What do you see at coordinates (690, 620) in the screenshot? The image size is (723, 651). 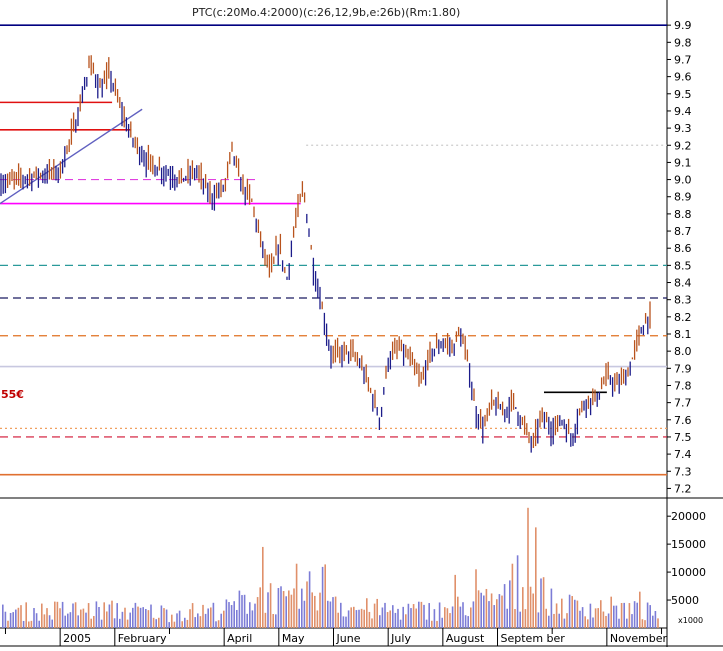 I see `volume-unit-label: x1000` at bounding box center [690, 620].